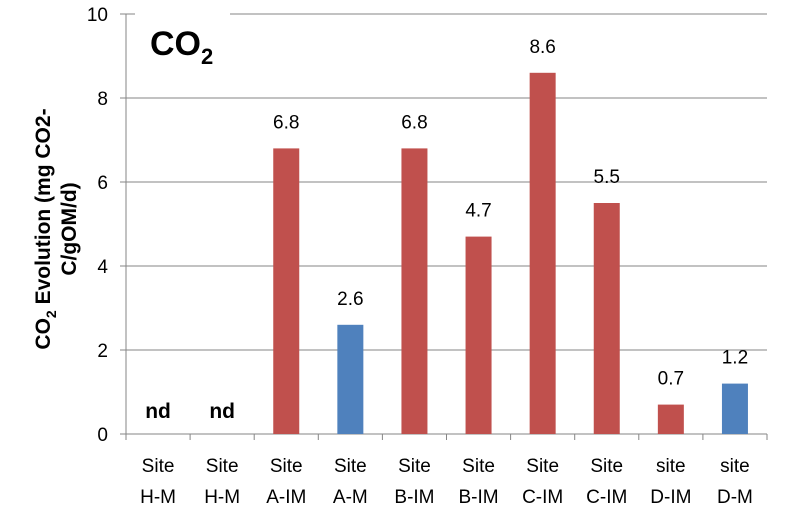 The width and height of the screenshot is (786, 516). Describe the element at coordinates (607, 177) in the screenshot. I see `data-label: 5.5` at that location.